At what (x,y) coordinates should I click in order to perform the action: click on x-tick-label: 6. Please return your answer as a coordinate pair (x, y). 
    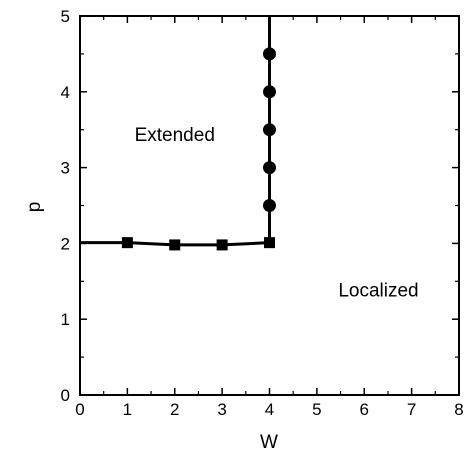
    Looking at the image, I should click on (364, 409).